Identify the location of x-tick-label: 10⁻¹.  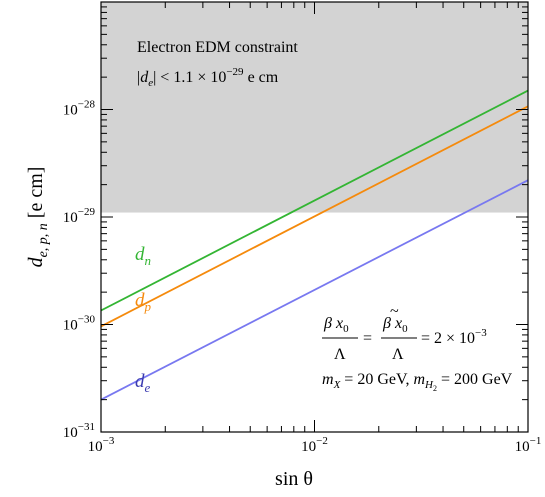
(528, 445).